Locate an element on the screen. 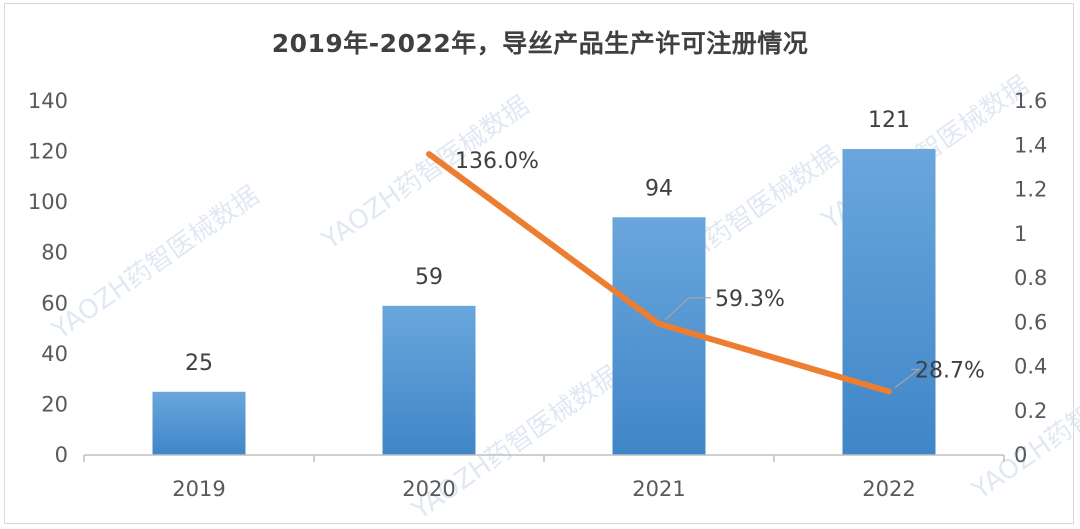  bar-value-label-2022: 121 is located at coordinates (889, 120).